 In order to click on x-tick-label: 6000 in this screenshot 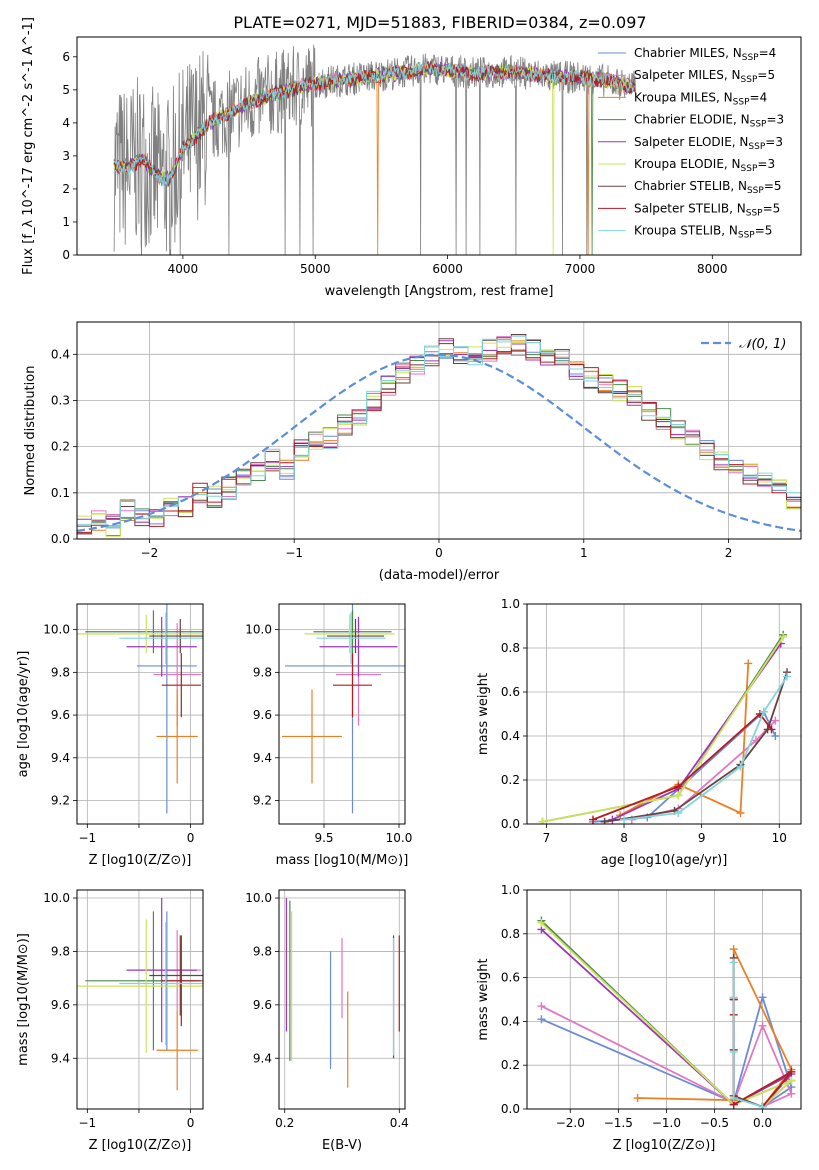, I will do `click(447, 269)`.